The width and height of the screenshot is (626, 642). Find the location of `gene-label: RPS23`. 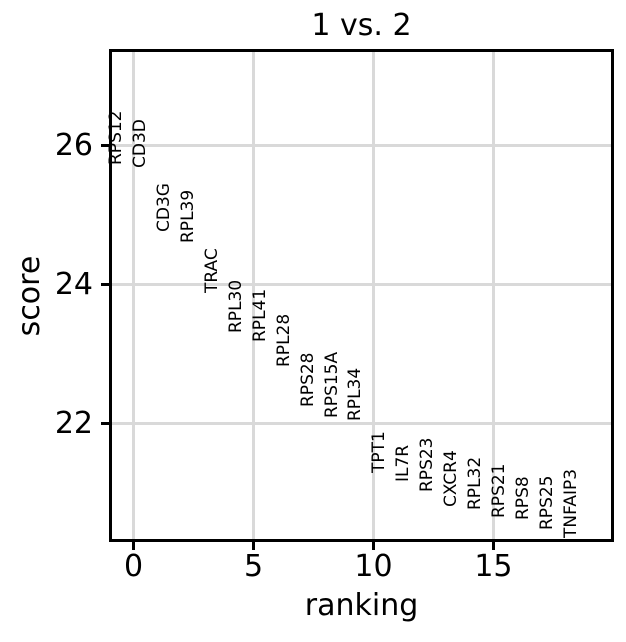

gene-label: RPS23 is located at coordinates (427, 464).